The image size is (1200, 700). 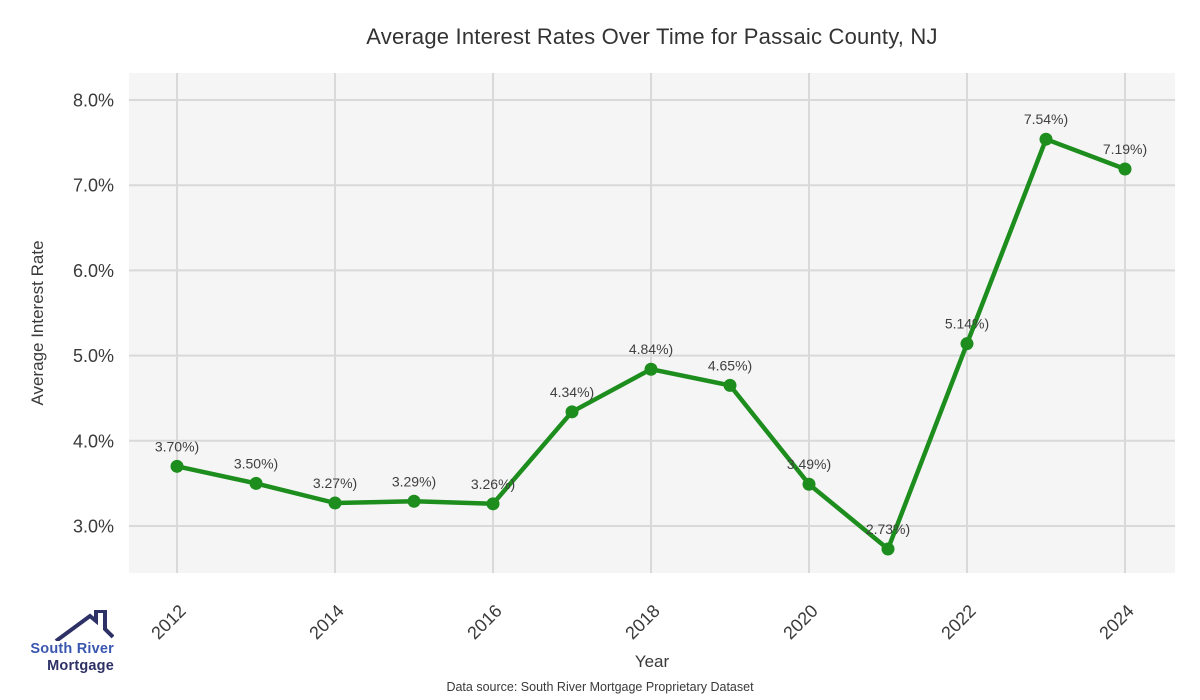 I want to click on data-point-label: 7.54%), so click(x=1046, y=119).